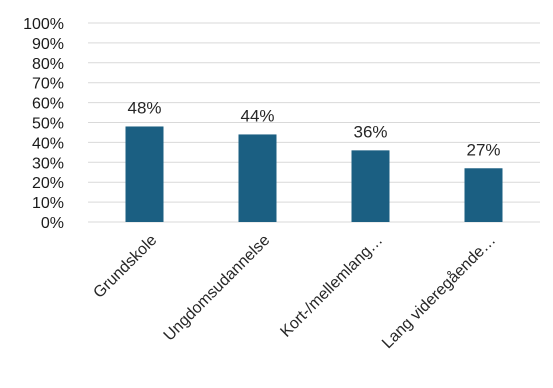 This screenshot has width=553, height=388. I want to click on y-tick-label: 30%, so click(48, 163).